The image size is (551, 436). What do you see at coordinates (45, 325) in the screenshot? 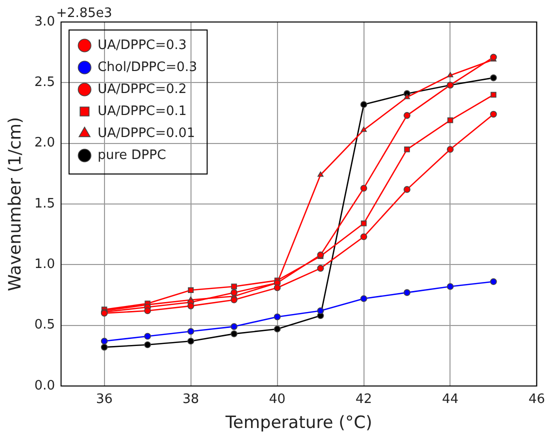
I see `y-tick-label: 0.5` at bounding box center [45, 325].